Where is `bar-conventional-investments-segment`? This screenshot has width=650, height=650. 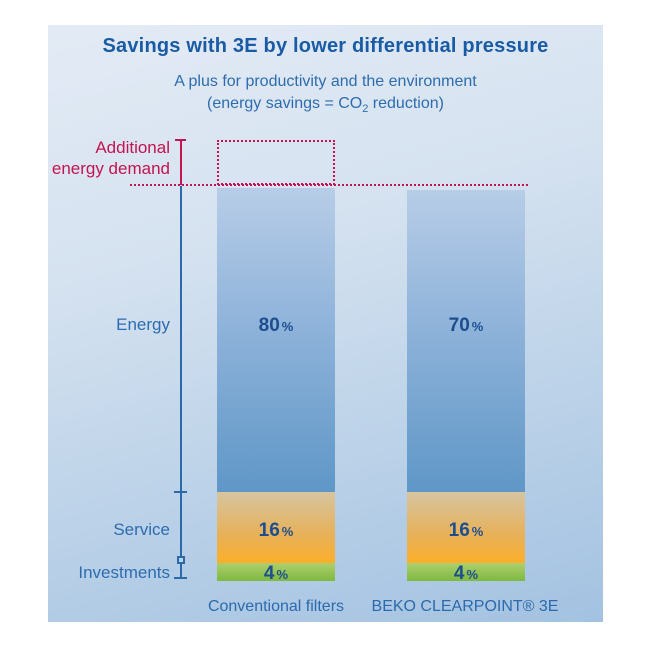 bar-conventional-investments-segment is located at coordinates (276, 572).